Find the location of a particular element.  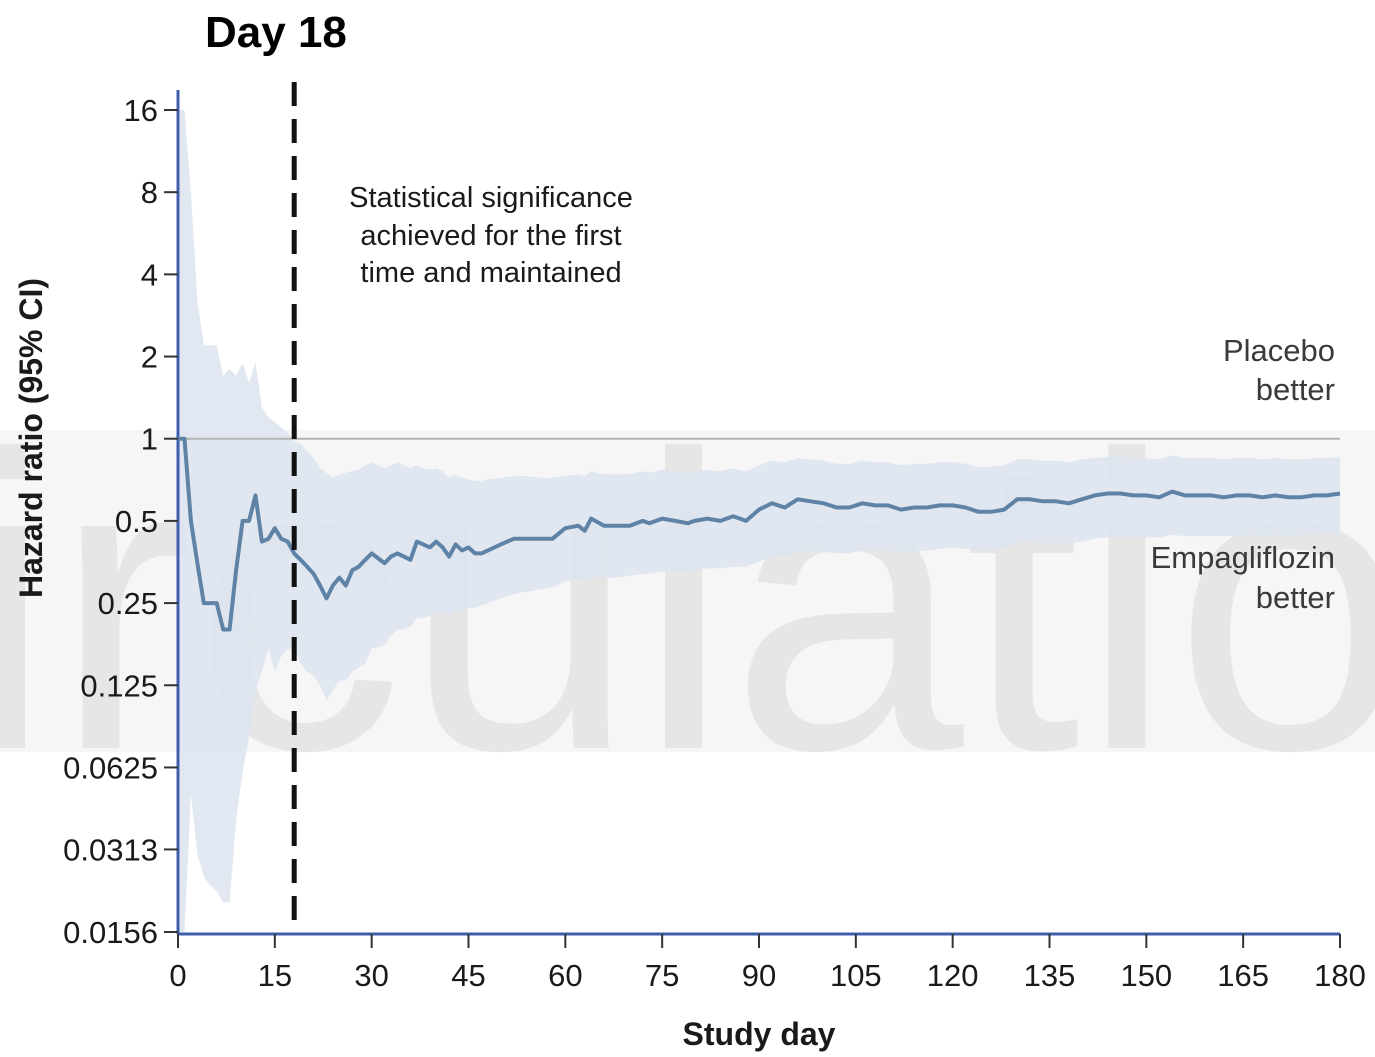

y-tick-label: 2 is located at coordinates (149, 357).